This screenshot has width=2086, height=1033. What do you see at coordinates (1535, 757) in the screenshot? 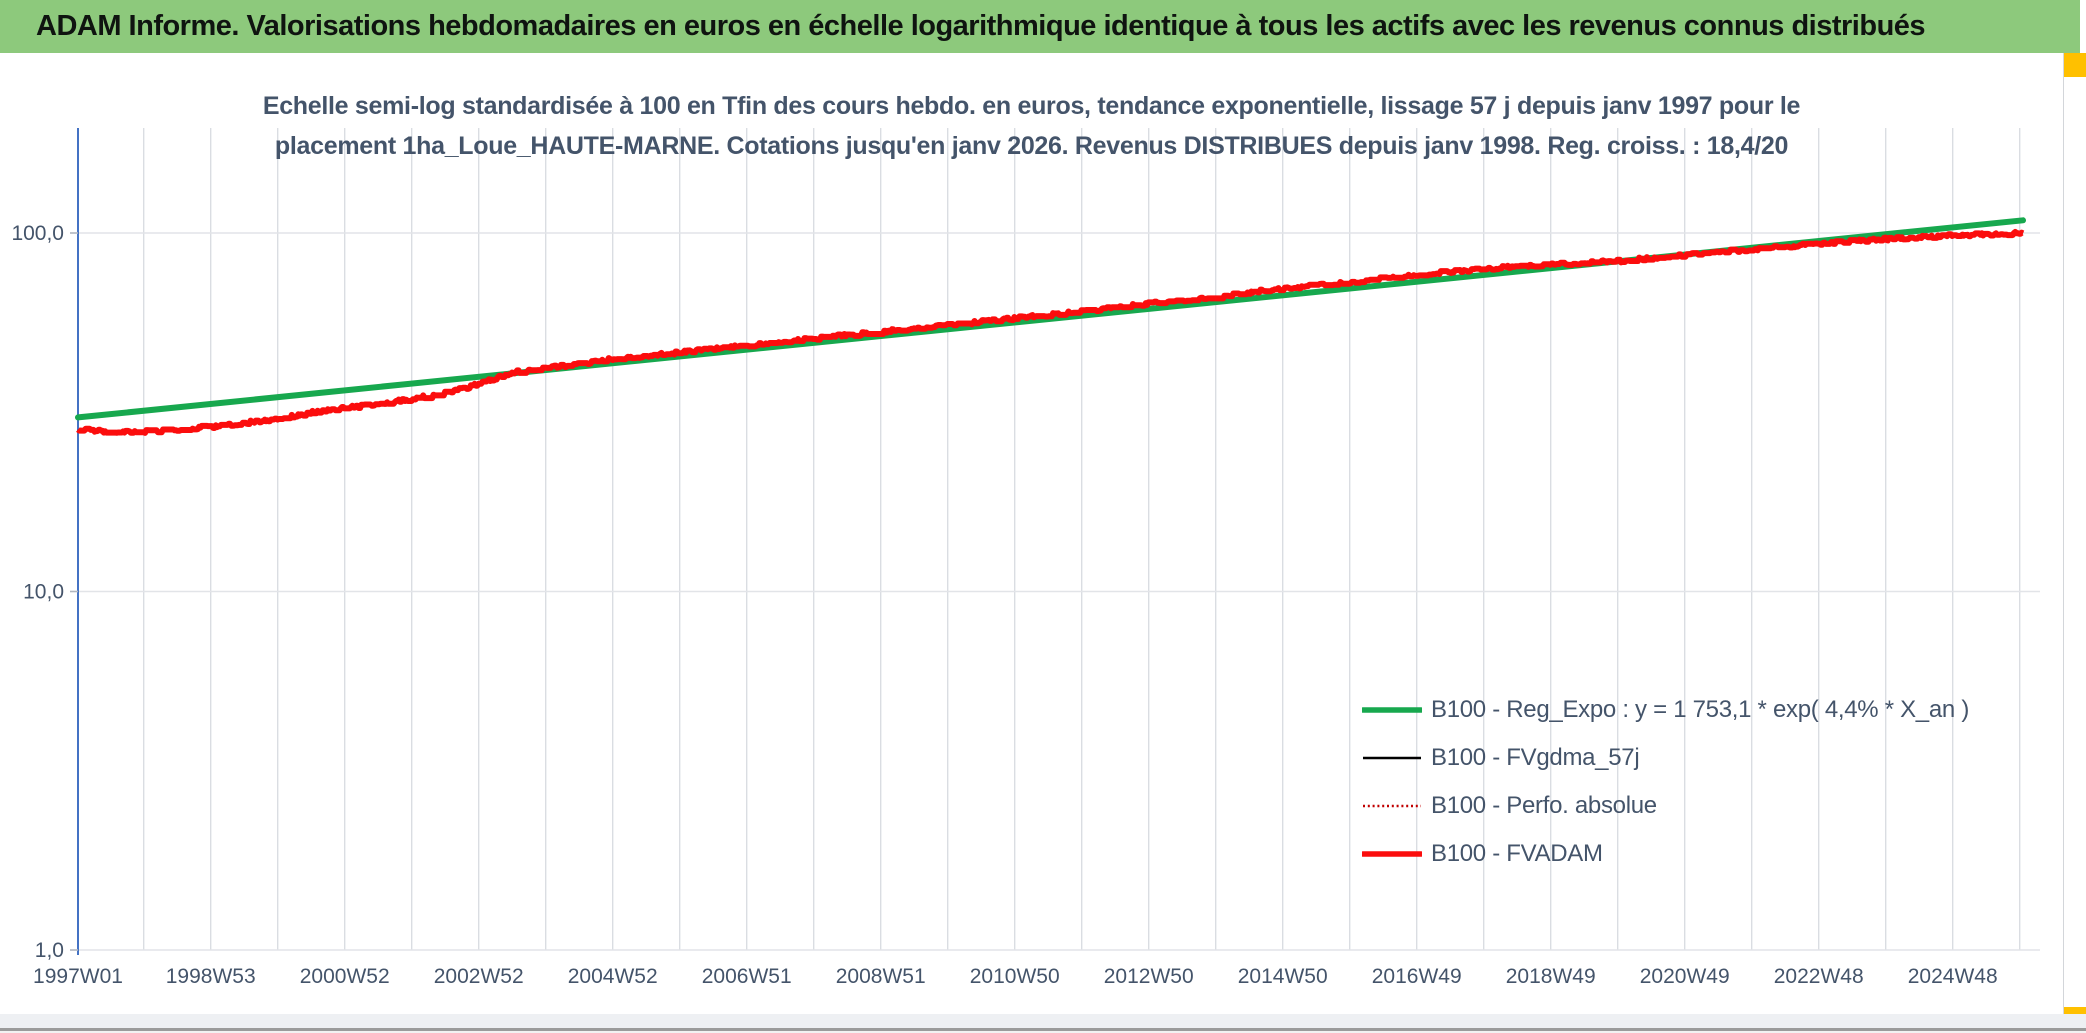
I see `legend-label: B100 - FVgdma_57j` at bounding box center [1535, 757].